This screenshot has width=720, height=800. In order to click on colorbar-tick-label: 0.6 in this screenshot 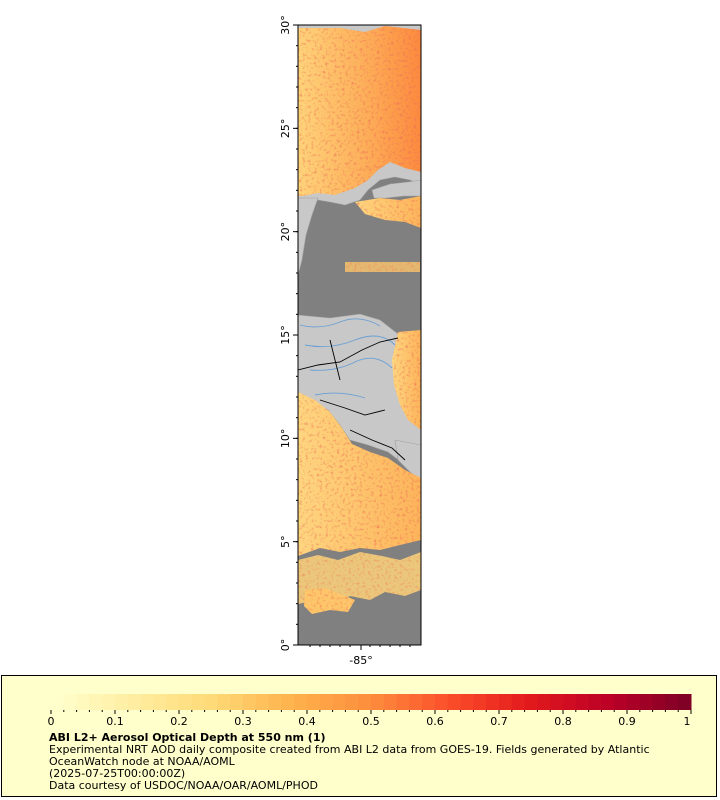, I will do `click(435, 720)`.